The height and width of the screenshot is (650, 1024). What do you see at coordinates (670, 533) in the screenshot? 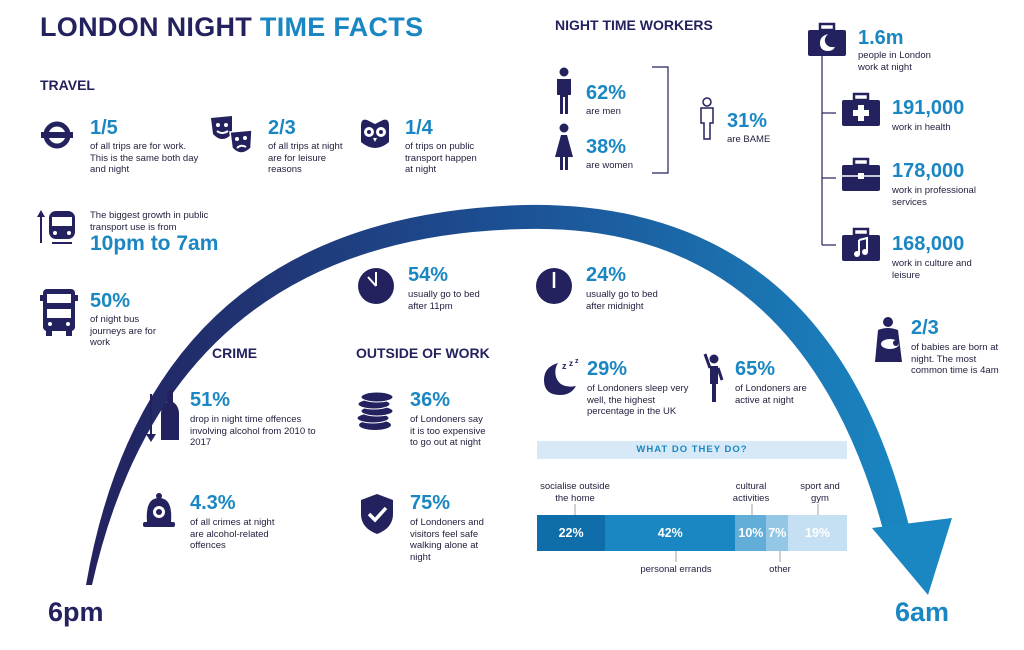
I see `bar-segment-1: 42%` at bounding box center [670, 533].